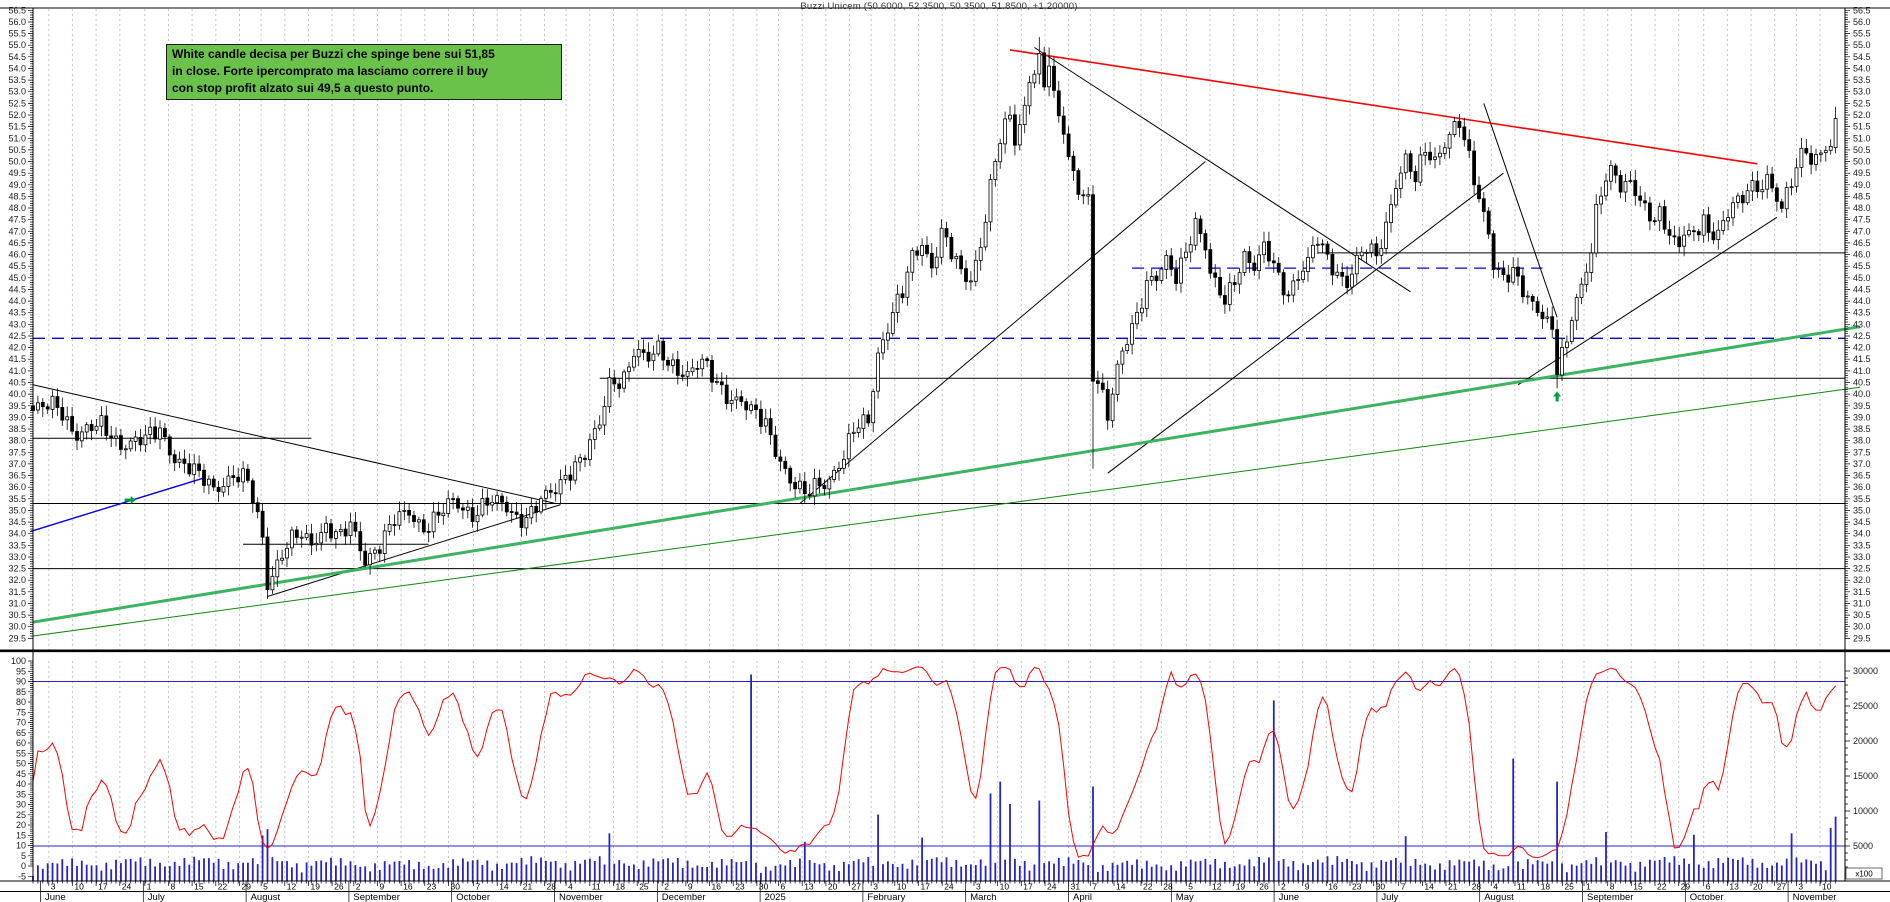 This screenshot has height=902, width=1890. Describe the element at coordinates (292, 887) in the screenshot. I see `svg-text: 12` at that location.